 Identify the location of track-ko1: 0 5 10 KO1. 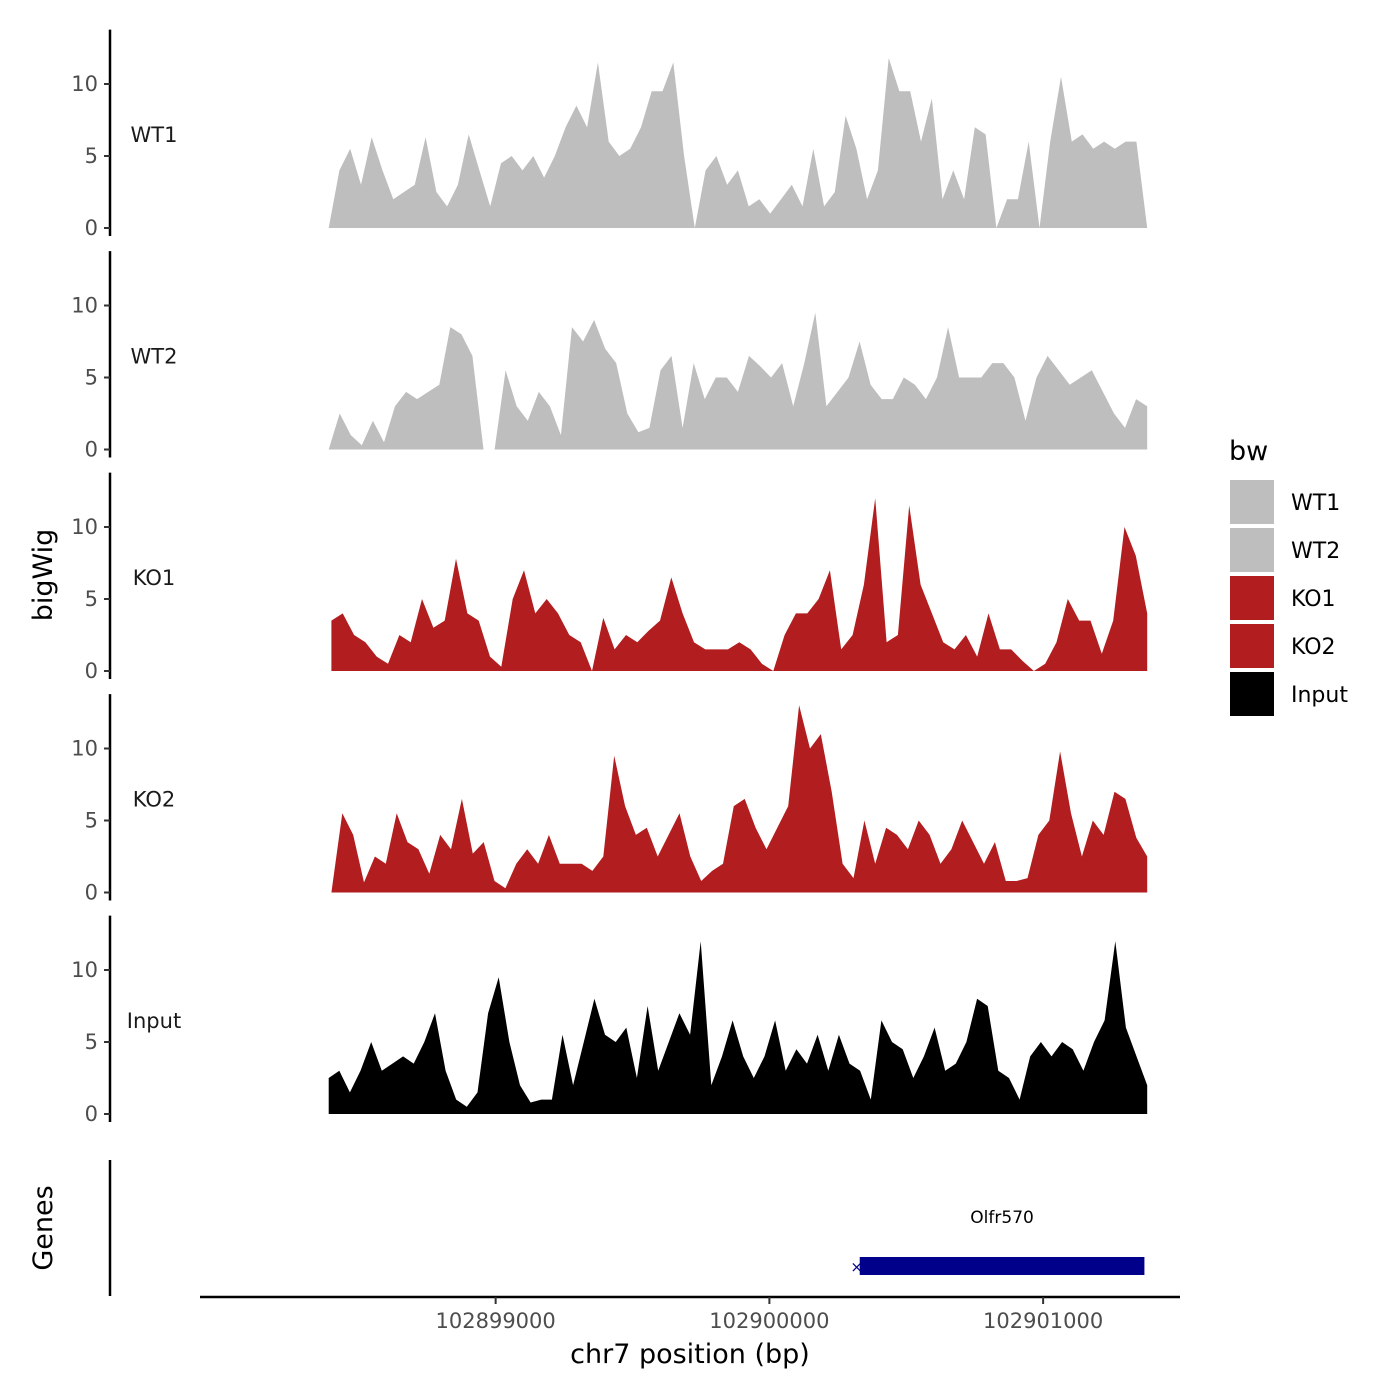
(609, 577).